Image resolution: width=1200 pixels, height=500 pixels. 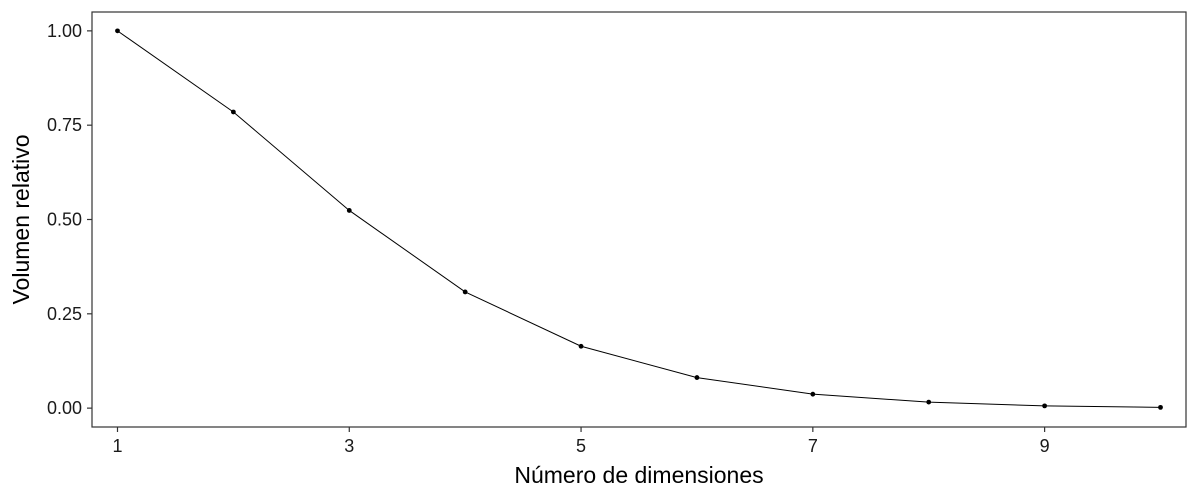 What do you see at coordinates (813, 446) in the screenshot?
I see `x-tick-label: 7` at bounding box center [813, 446].